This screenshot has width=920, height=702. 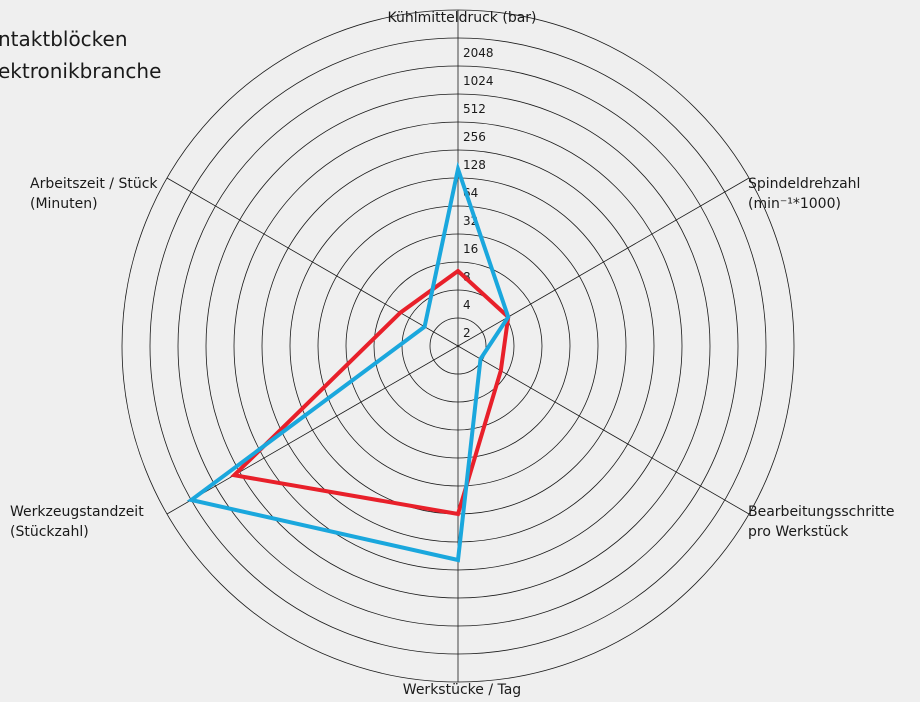 What do you see at coordinates (821, 512) in the screenshot?
I see `axis-label-3: Bearbeitungsschritte` at bounding box center [821, 512].